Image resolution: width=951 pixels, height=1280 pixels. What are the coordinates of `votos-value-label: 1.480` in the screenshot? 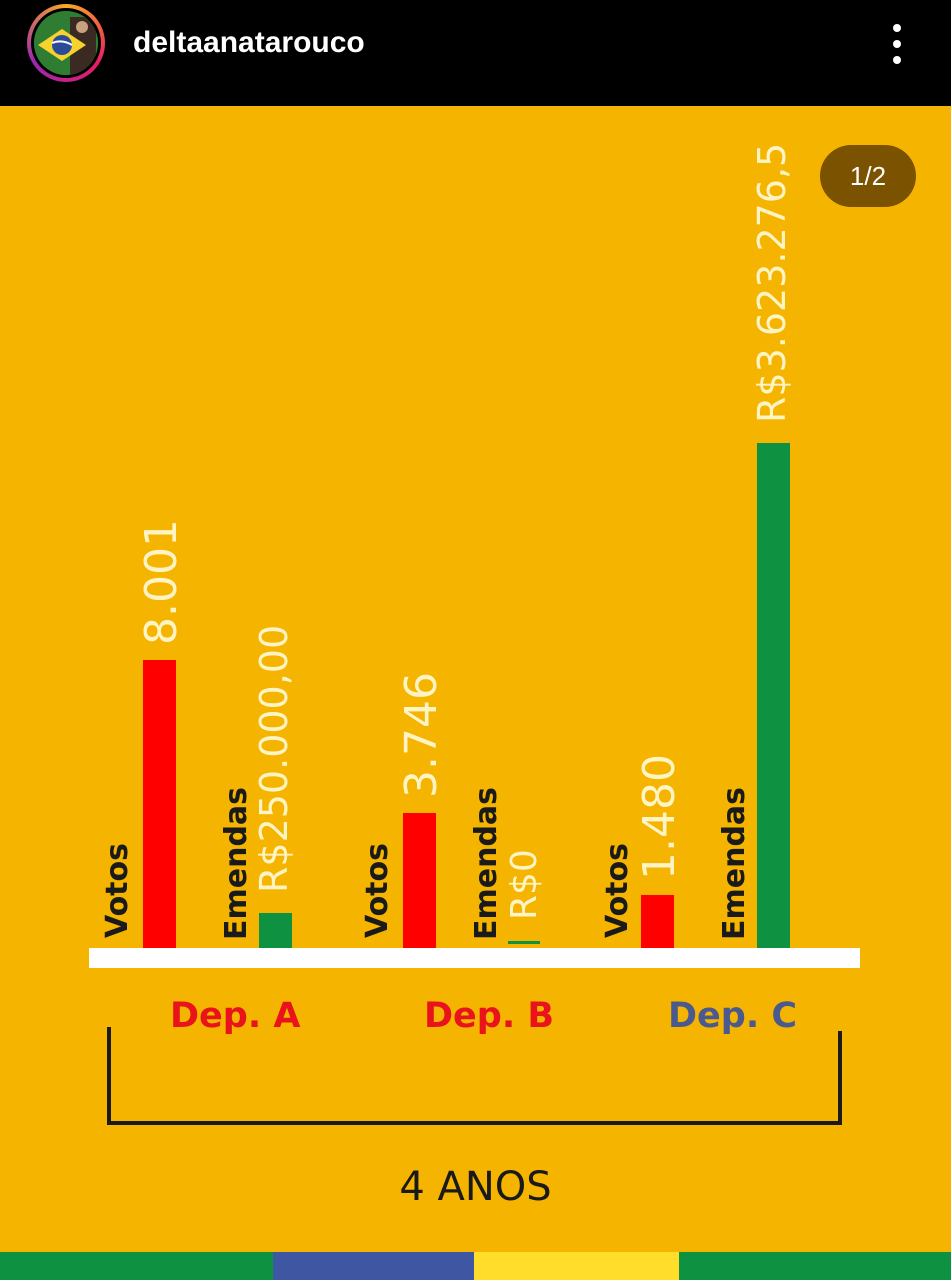 It's located at (659, 816).